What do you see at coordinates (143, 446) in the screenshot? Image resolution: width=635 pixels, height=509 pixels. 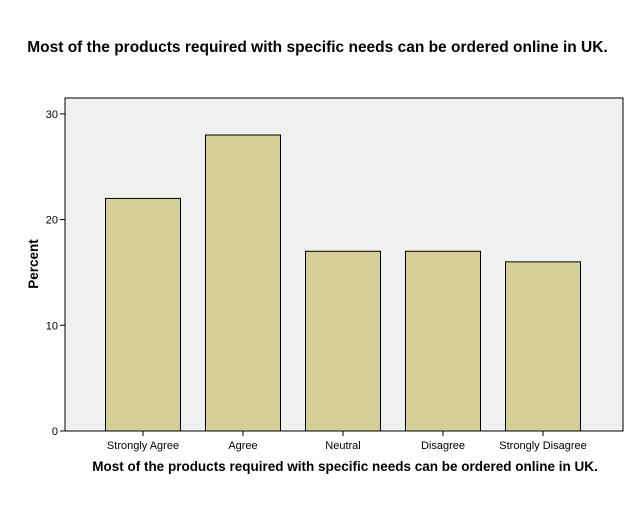 I see `x-tick-label: Strongly Agree` at bounding box center [143, 446].